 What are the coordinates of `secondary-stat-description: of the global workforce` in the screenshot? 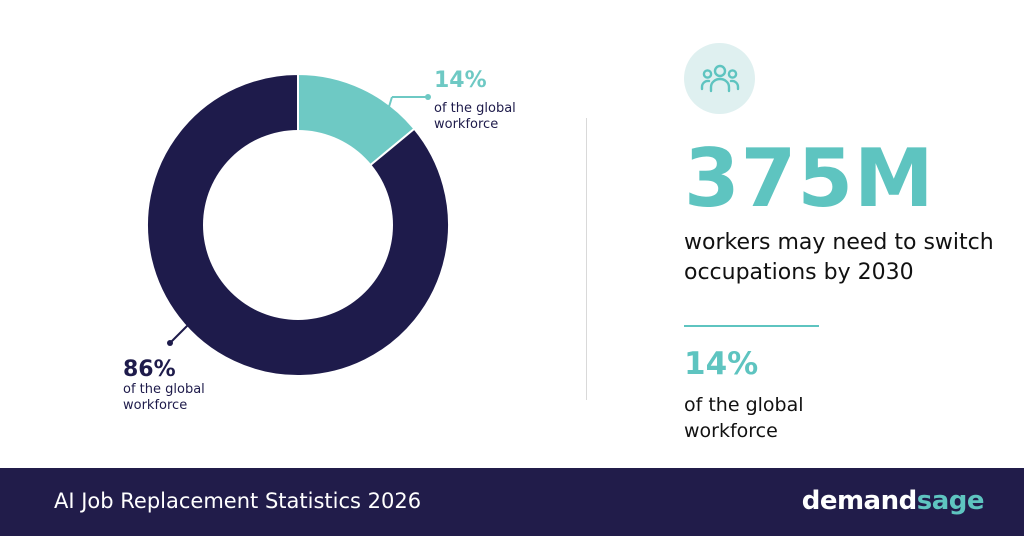 It's located at (744, 418).